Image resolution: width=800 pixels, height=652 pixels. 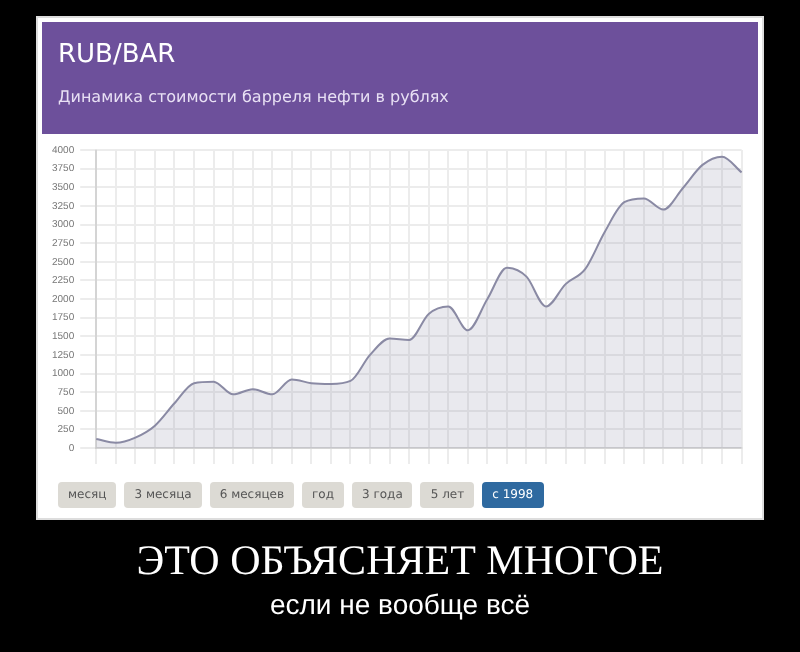 What do you see at coordinates (117, 55) in the screenshot?
I see `chart-title: RUB/BAR` at bounding box center [117, 55].